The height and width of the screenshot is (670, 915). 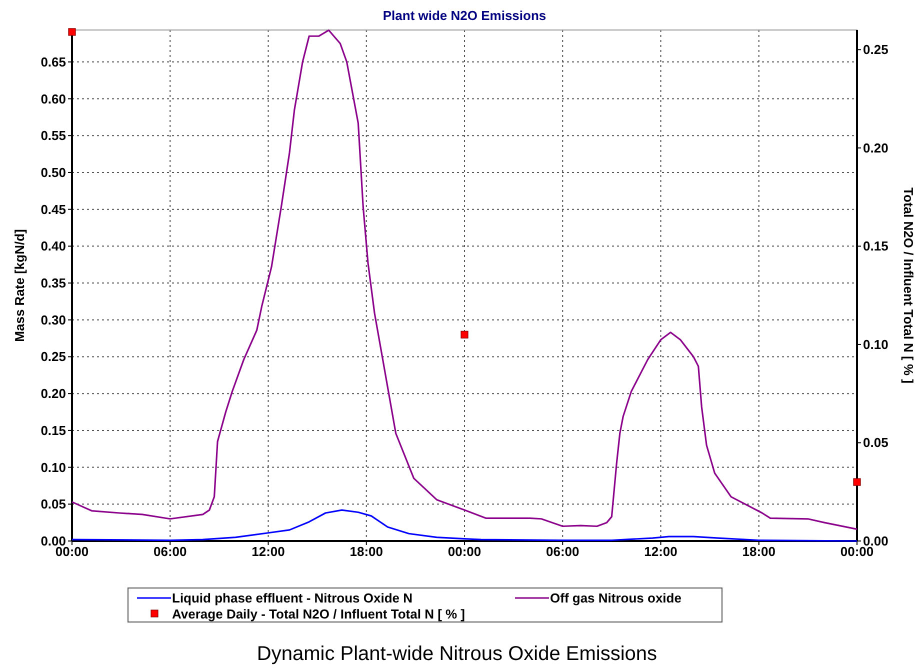 What do you see at coordinates (616, 598) in the screenshot?
I see `legend-label: Off gas Nitrous oxide` at bounding box center [616, 598].